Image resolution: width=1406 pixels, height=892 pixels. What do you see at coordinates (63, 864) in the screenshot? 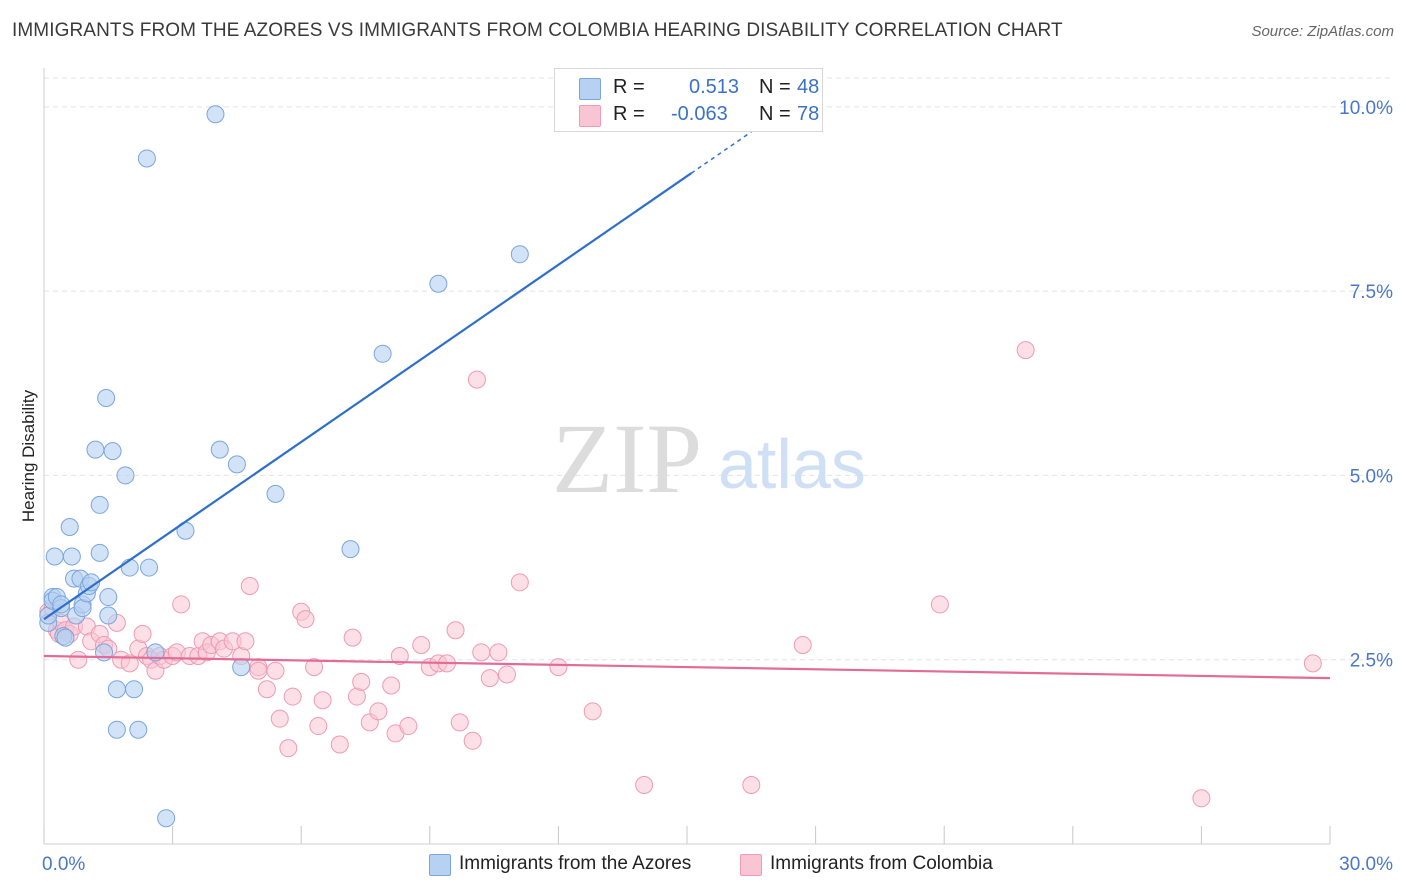
I see `x-tick-label: 0.0%` at bounding box center [63, 864].